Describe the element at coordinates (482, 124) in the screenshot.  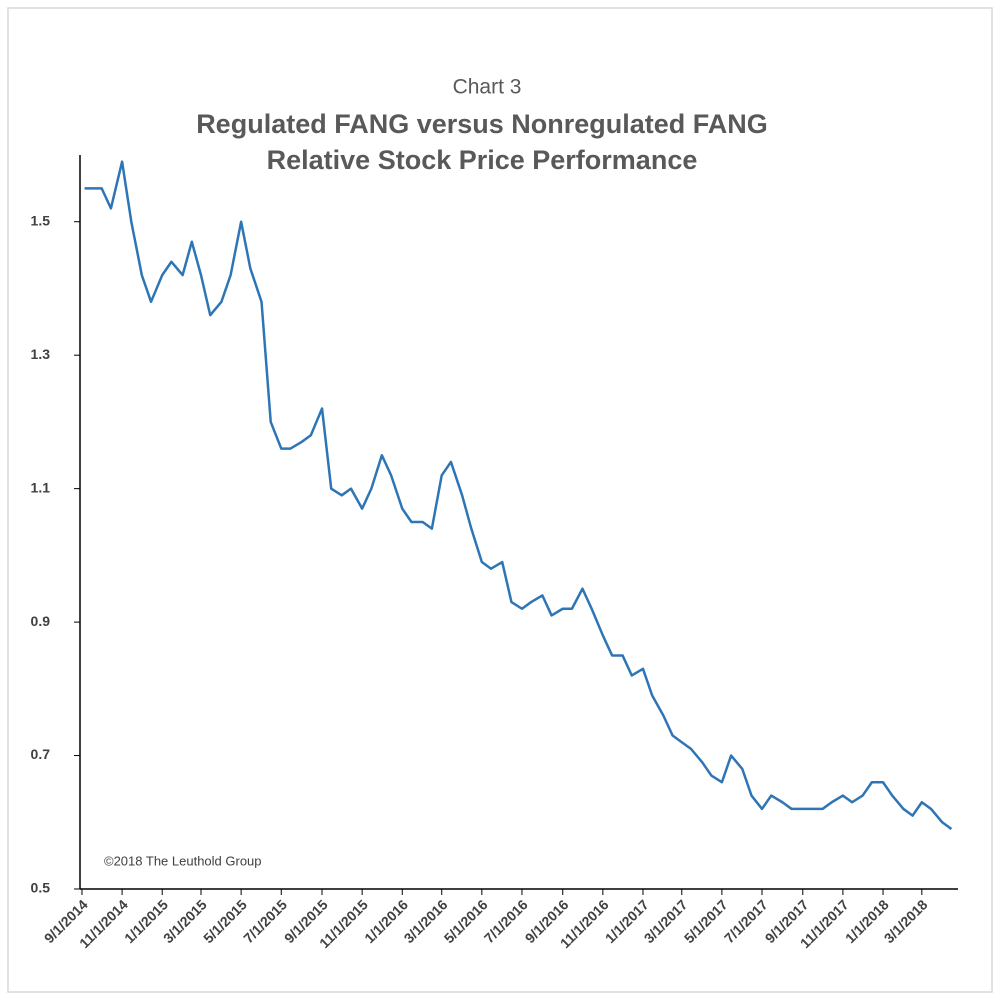
I see `chart-subtitle: Regulated FANG versus Nonregulated FANG` at that location.